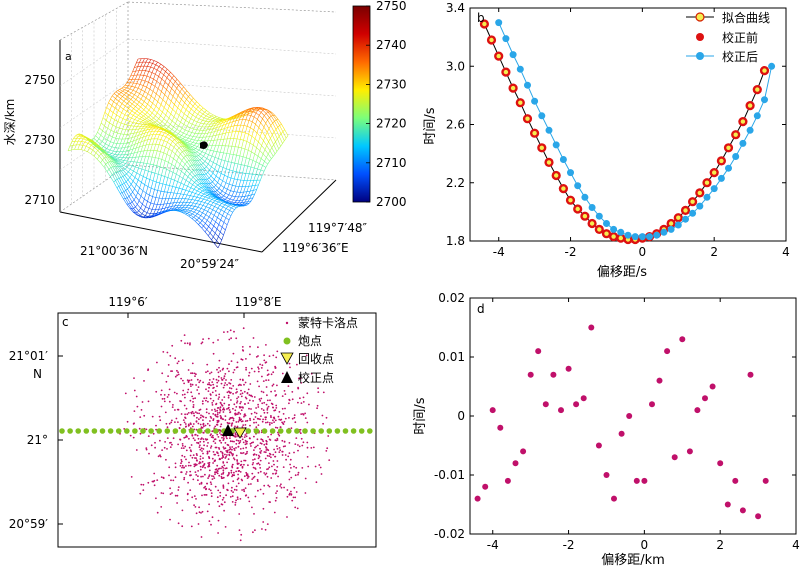 Image resolution: width=800 pixels, height=569 pixels. Describe the element at coordinates (114, 251) in the screenshot. I see `panel-a-xtick: 21°00′36″N` at that location.